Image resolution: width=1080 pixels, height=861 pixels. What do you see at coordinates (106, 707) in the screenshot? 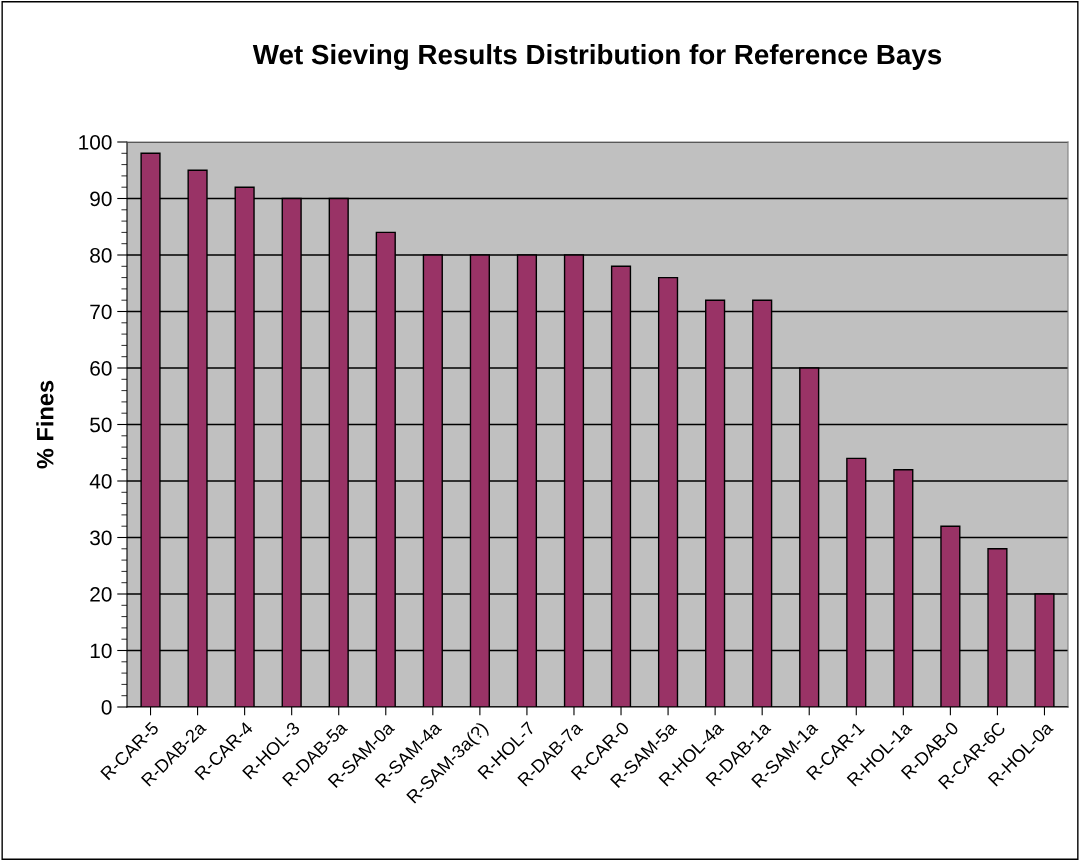
I see `y-tick-label: 0` at bounding box center [106, 707].